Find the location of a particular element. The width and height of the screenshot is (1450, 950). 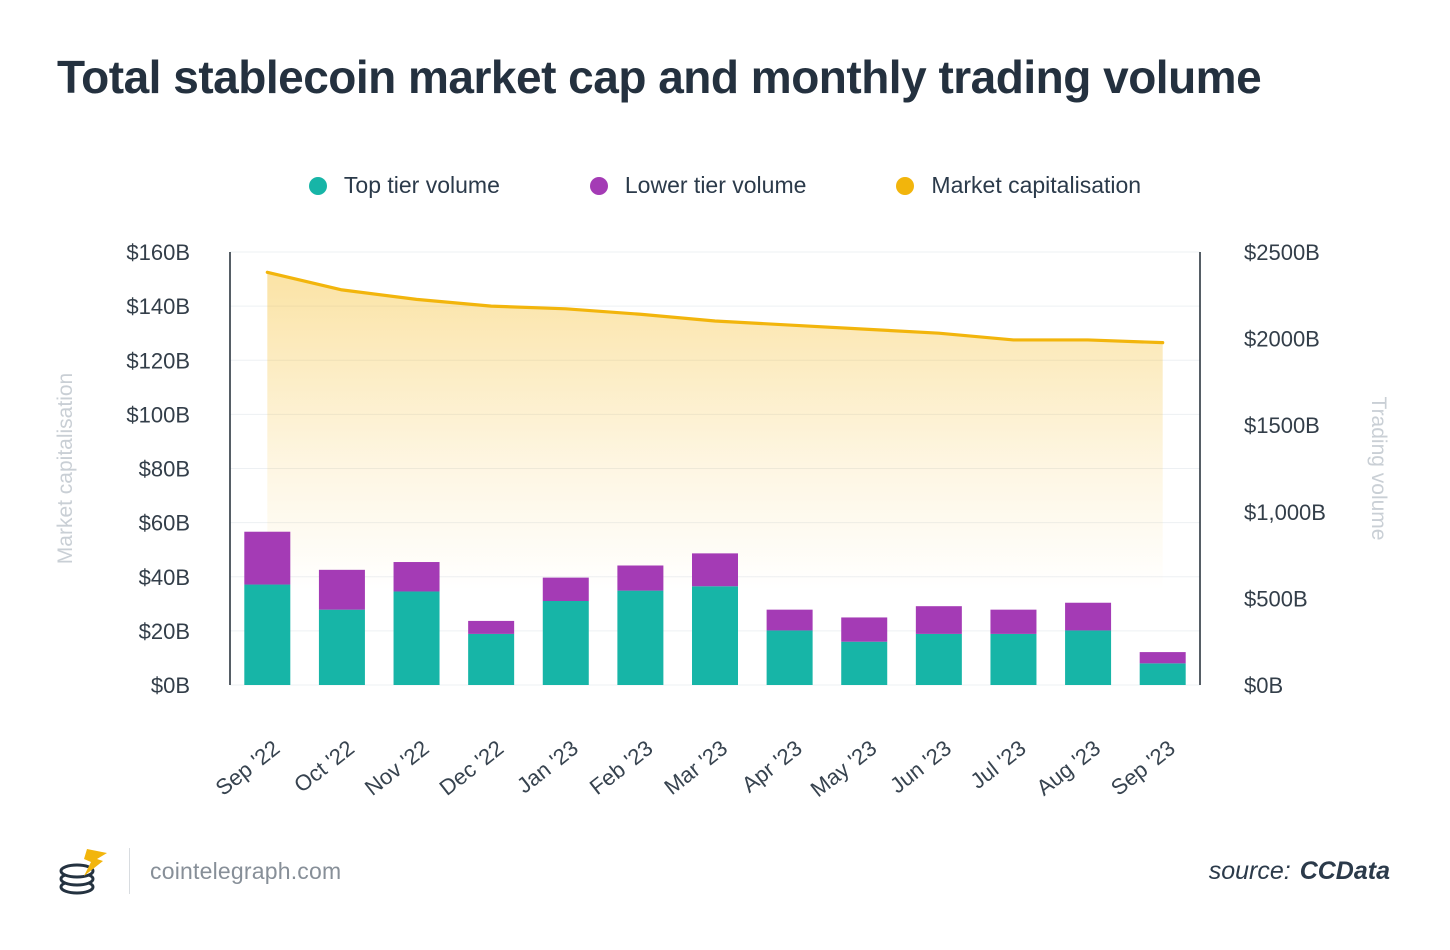

footer-branding: cointelegraph.com is located at coordinates (199, 871).